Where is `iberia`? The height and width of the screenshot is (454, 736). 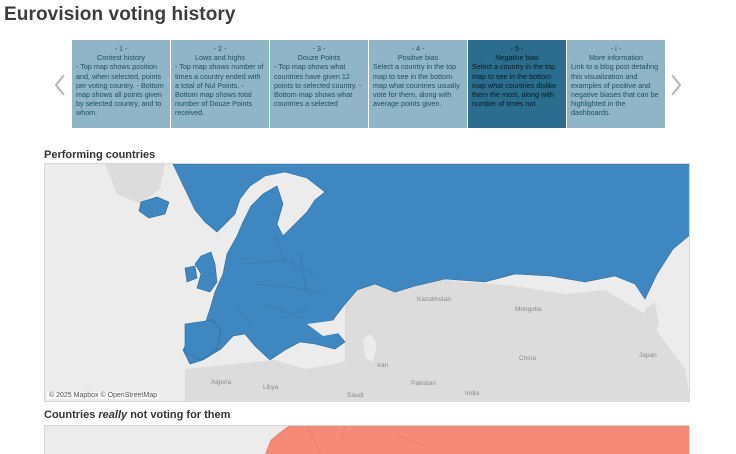
iberia is located at coordinates (203, 340).